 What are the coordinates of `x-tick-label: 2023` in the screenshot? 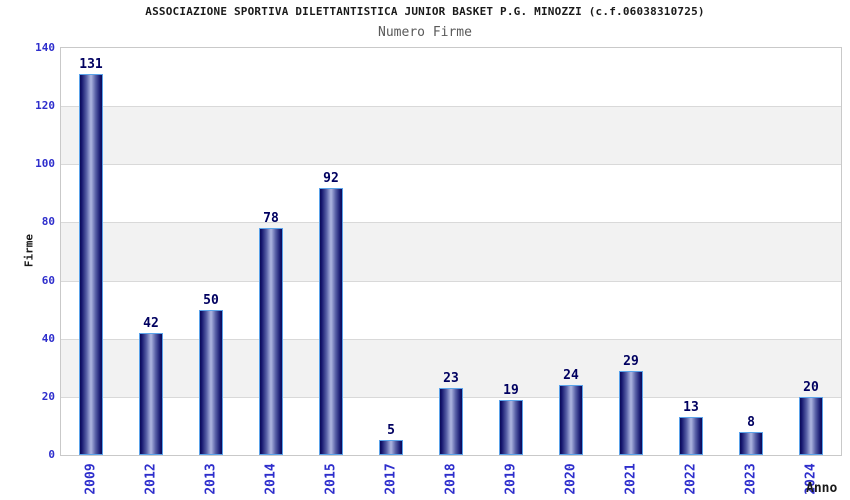 It's located at (751, 479).